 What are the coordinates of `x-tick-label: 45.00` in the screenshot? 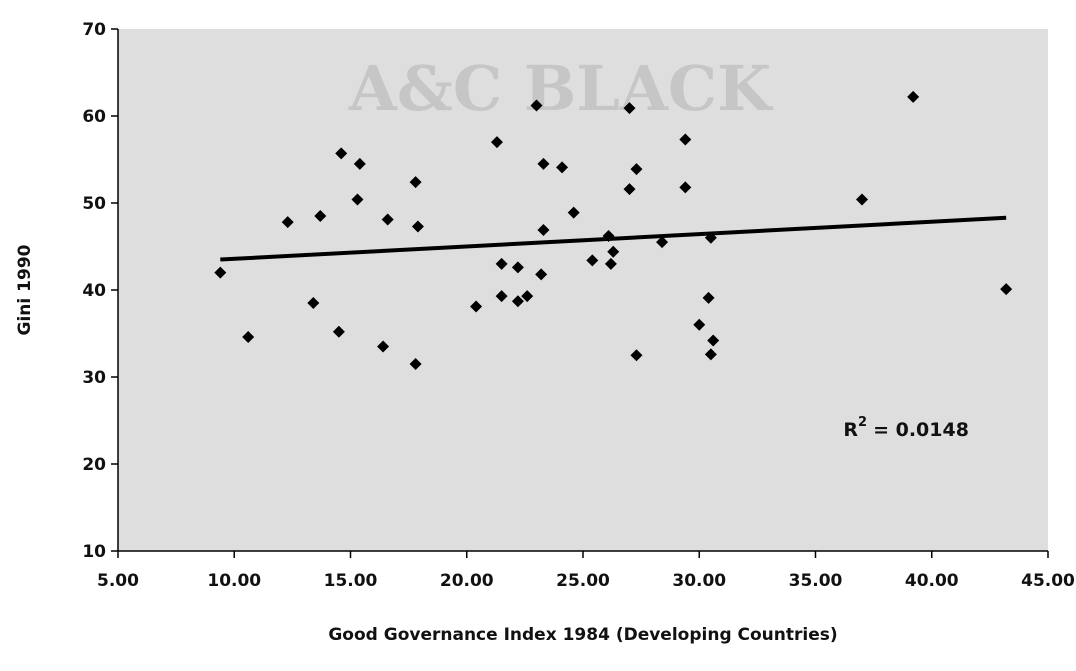 It's located at (1048, 581).